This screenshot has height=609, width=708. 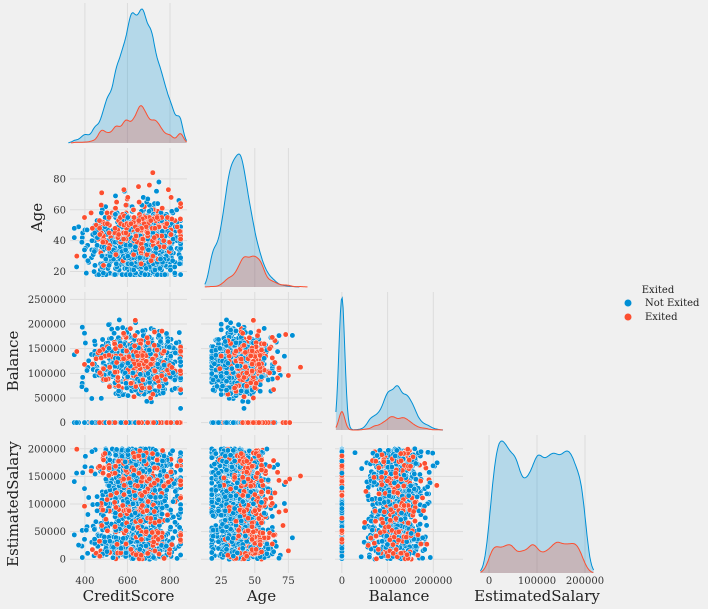 I want to click on panel-age-vs-creditscore, so click(x=128, y=217).